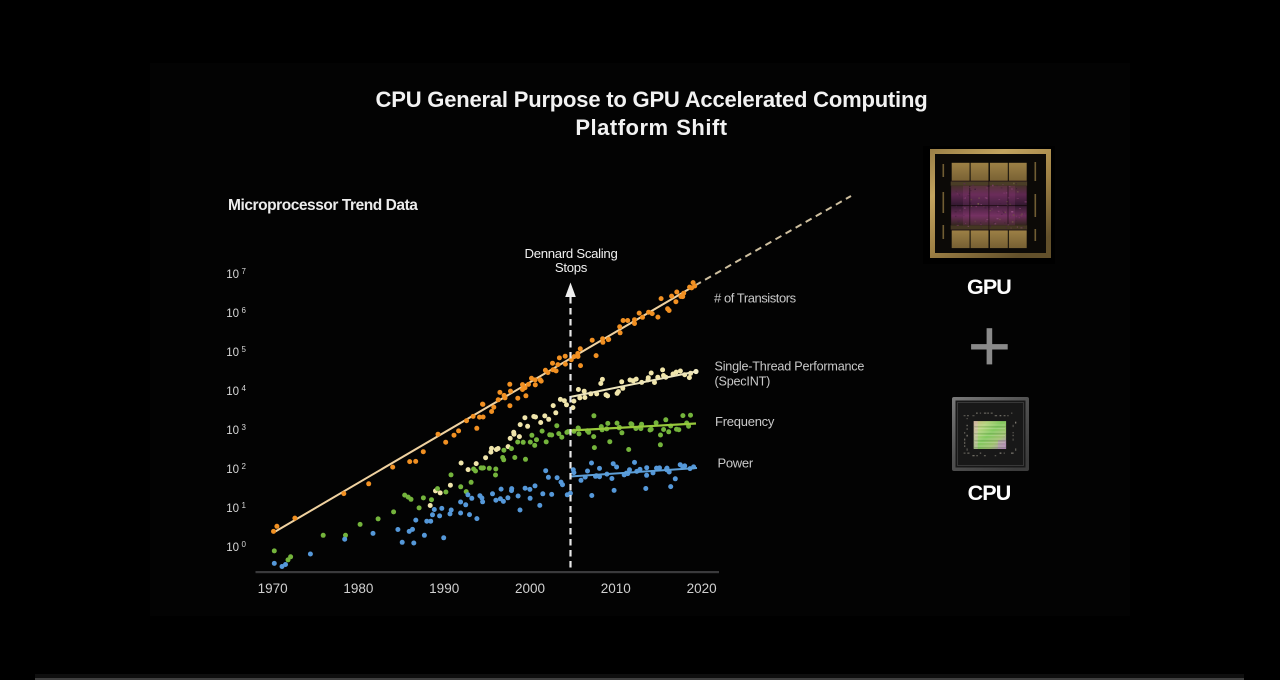 This screenshot has height=680, width=1280. Describe the element at coordinates (530, 588) in the screenshot. I see `svg-text: 2000` at that location.